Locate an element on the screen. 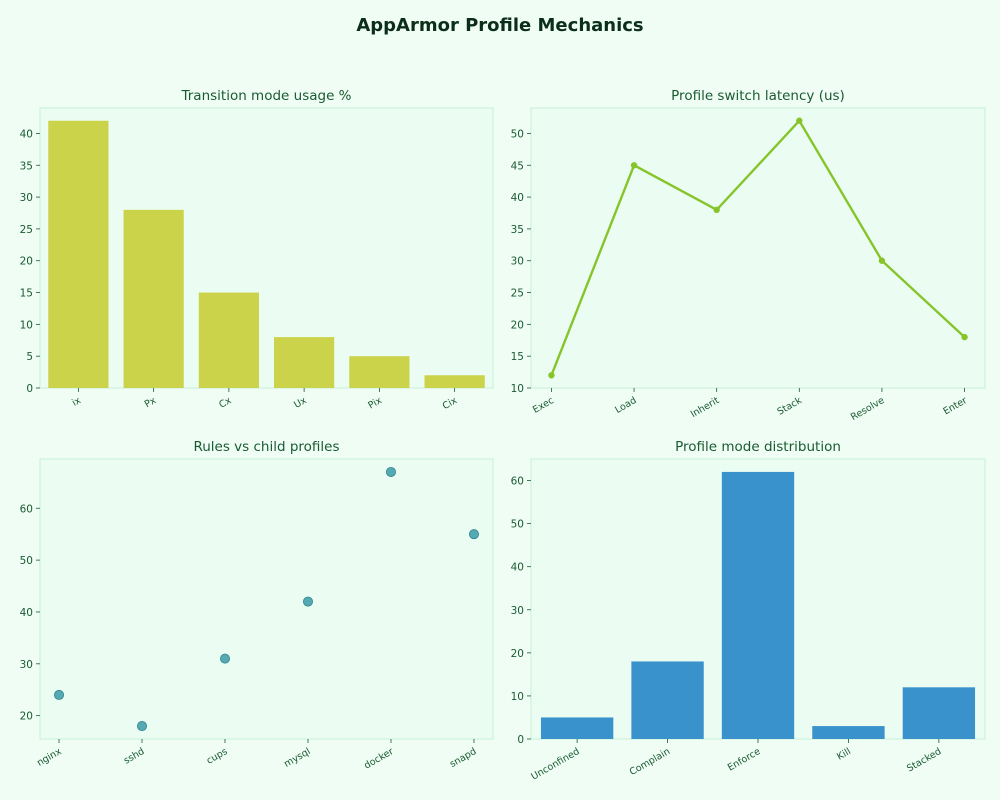 This screenshot has height=800, width=1000. x-tick-label: snapd is located at coordinates (463, 758).